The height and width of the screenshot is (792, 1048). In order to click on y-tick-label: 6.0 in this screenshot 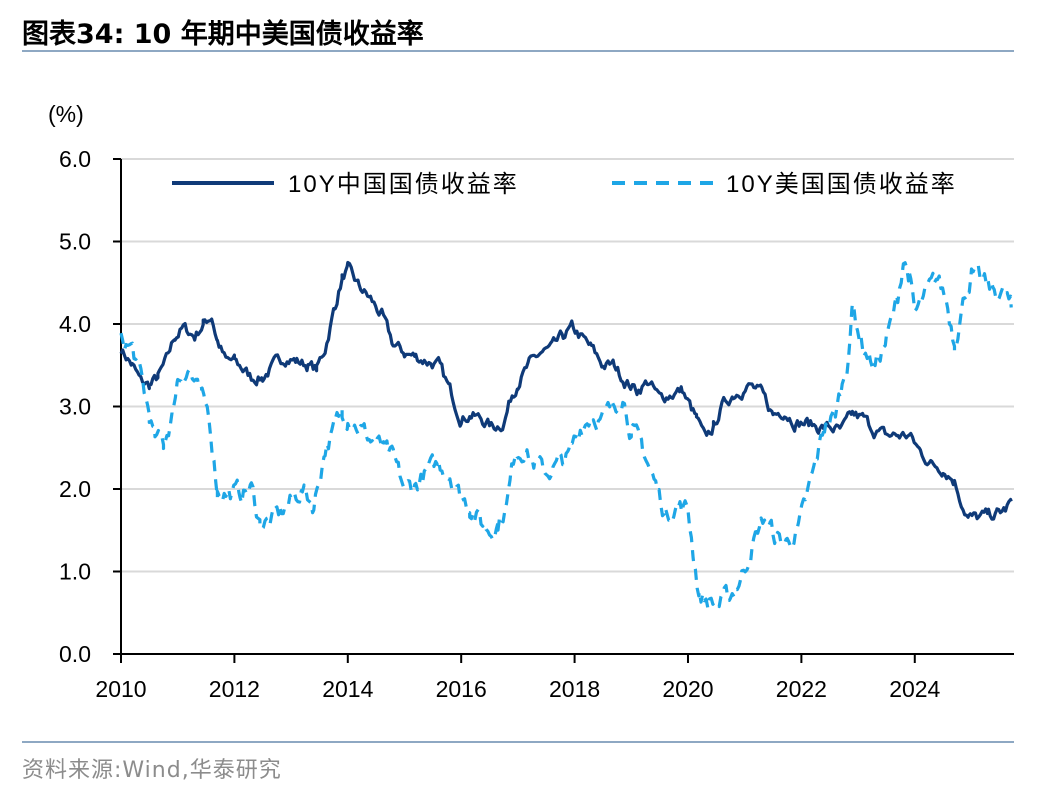, I will do `click(75, 159)`.